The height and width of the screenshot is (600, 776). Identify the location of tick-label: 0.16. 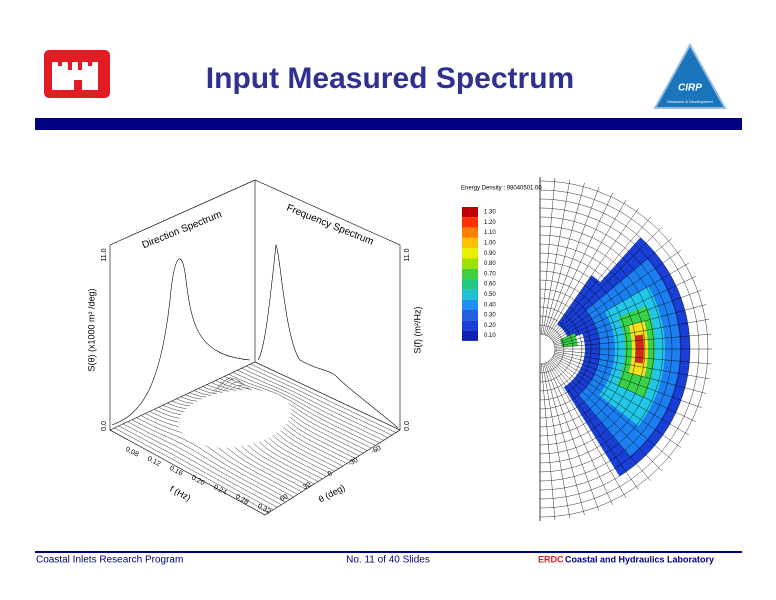
(175, 471).